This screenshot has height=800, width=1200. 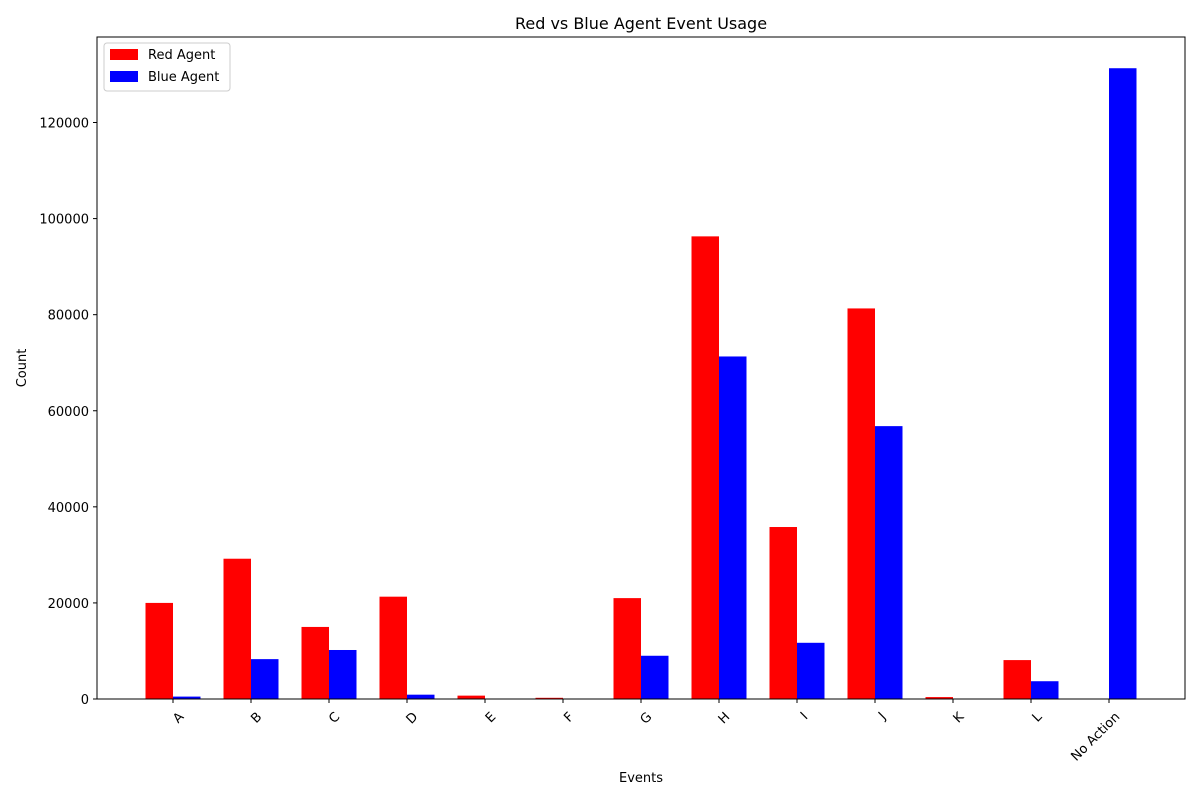 What do you see at coordinates (68, 508) in the screenshot?
I see `y-tick-label-40000: 40000` at bounding box center [68, 508].